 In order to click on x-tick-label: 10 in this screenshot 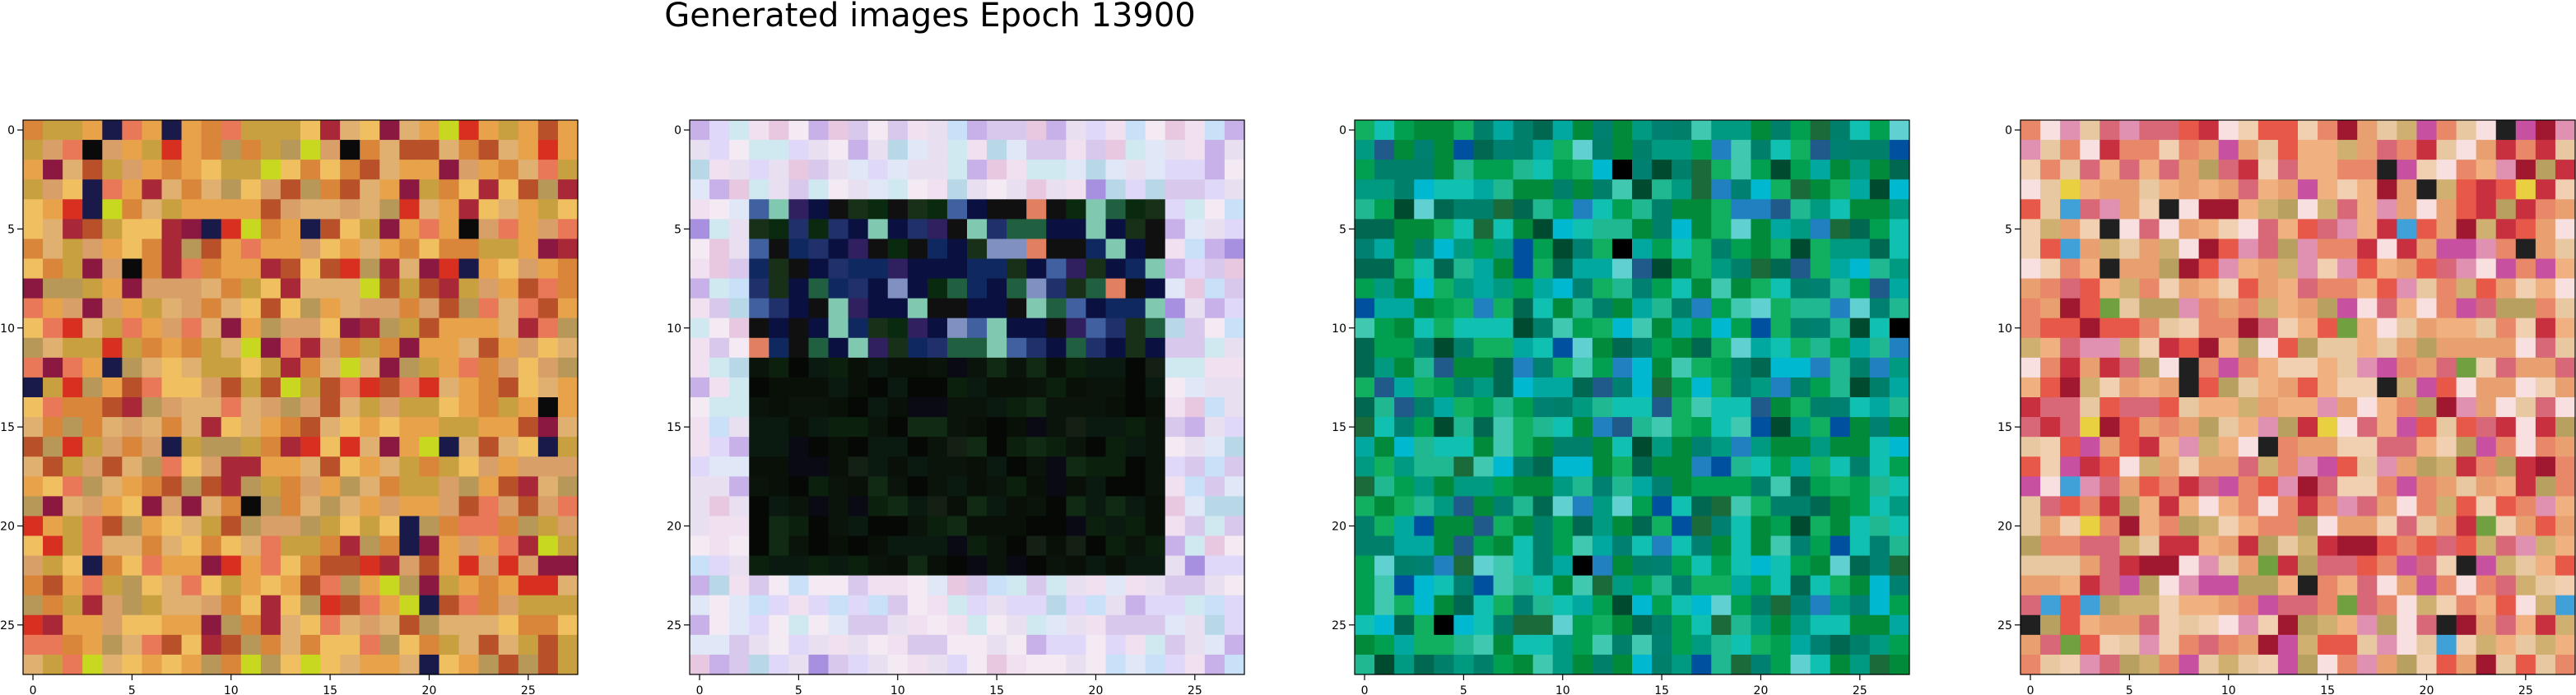, I will do `click(897, 689)`.